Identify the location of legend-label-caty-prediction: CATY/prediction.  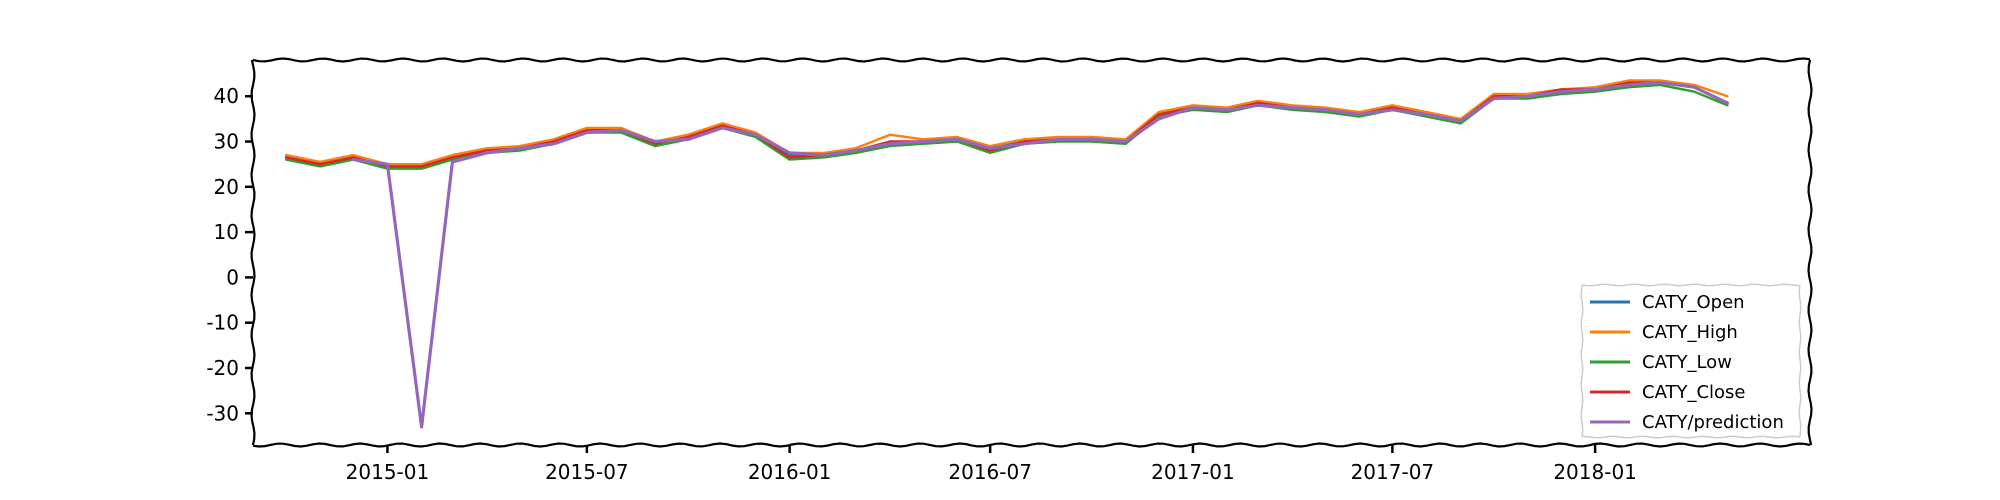
(1713, 422).